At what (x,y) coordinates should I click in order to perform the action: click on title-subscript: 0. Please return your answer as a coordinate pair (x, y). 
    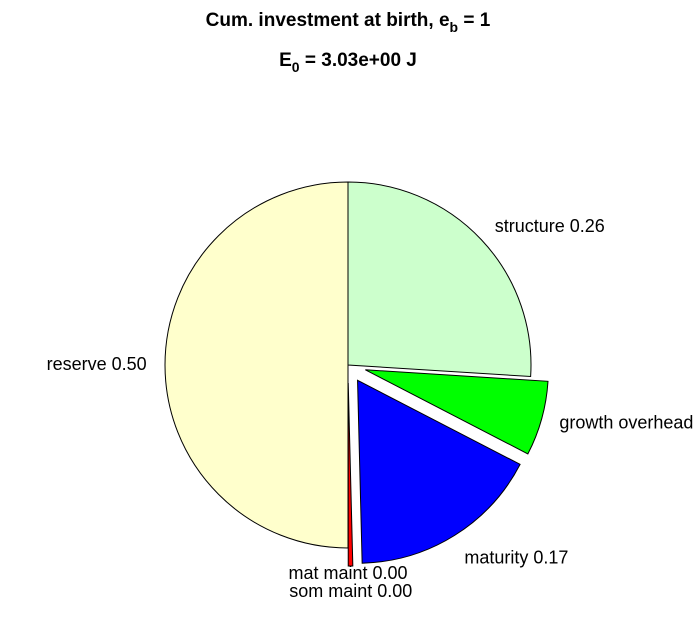
    Looking at the image, I should click on (296, 67).